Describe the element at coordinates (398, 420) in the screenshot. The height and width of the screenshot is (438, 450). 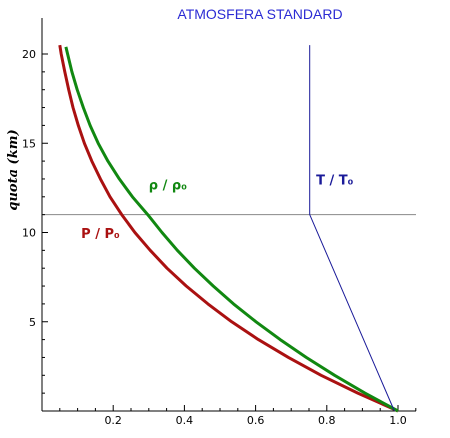
I see `x-tick-label: 1.0` at that location.